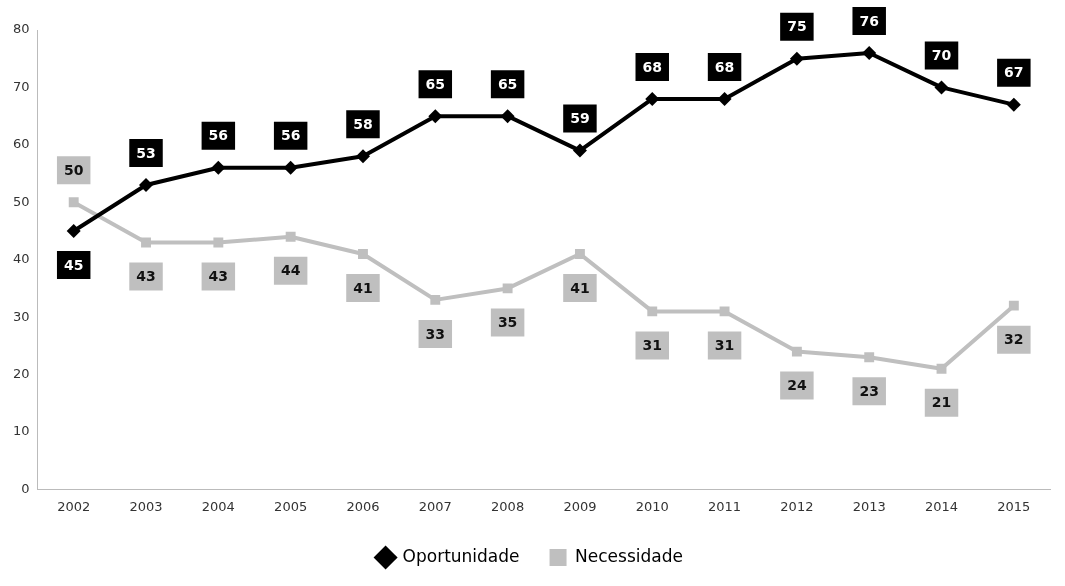 The image size is (1065, 586). Describe the element at coordinates (629, 555) in the screenshot. I see `legend-label: Necessidade` at that location.